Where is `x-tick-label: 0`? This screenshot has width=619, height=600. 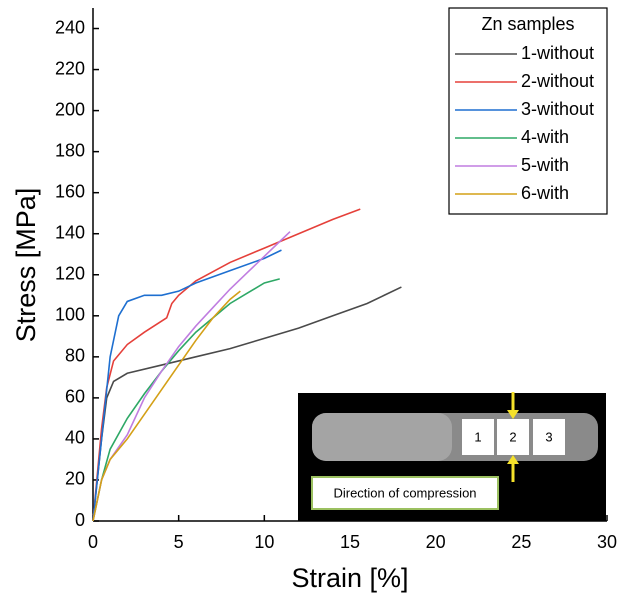 x-tick-label: 0 is located at coordinates (93, 542).